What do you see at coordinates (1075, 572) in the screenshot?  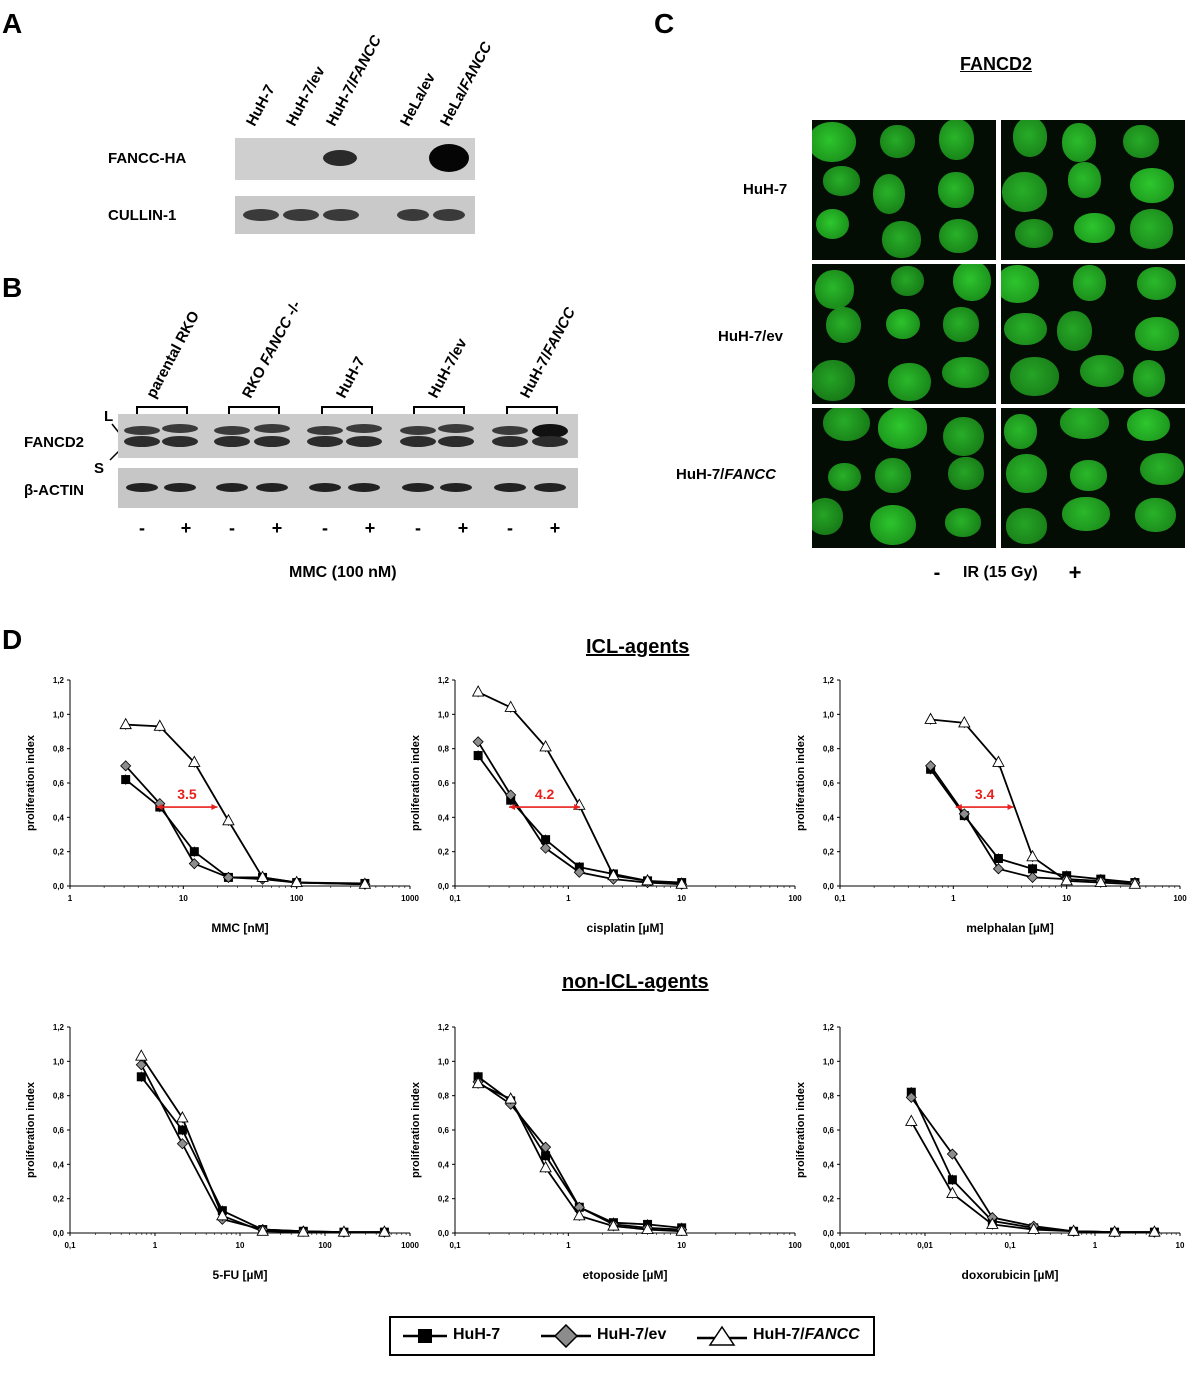 I see `ir-plus: +` at bounding box center [1075, 572].